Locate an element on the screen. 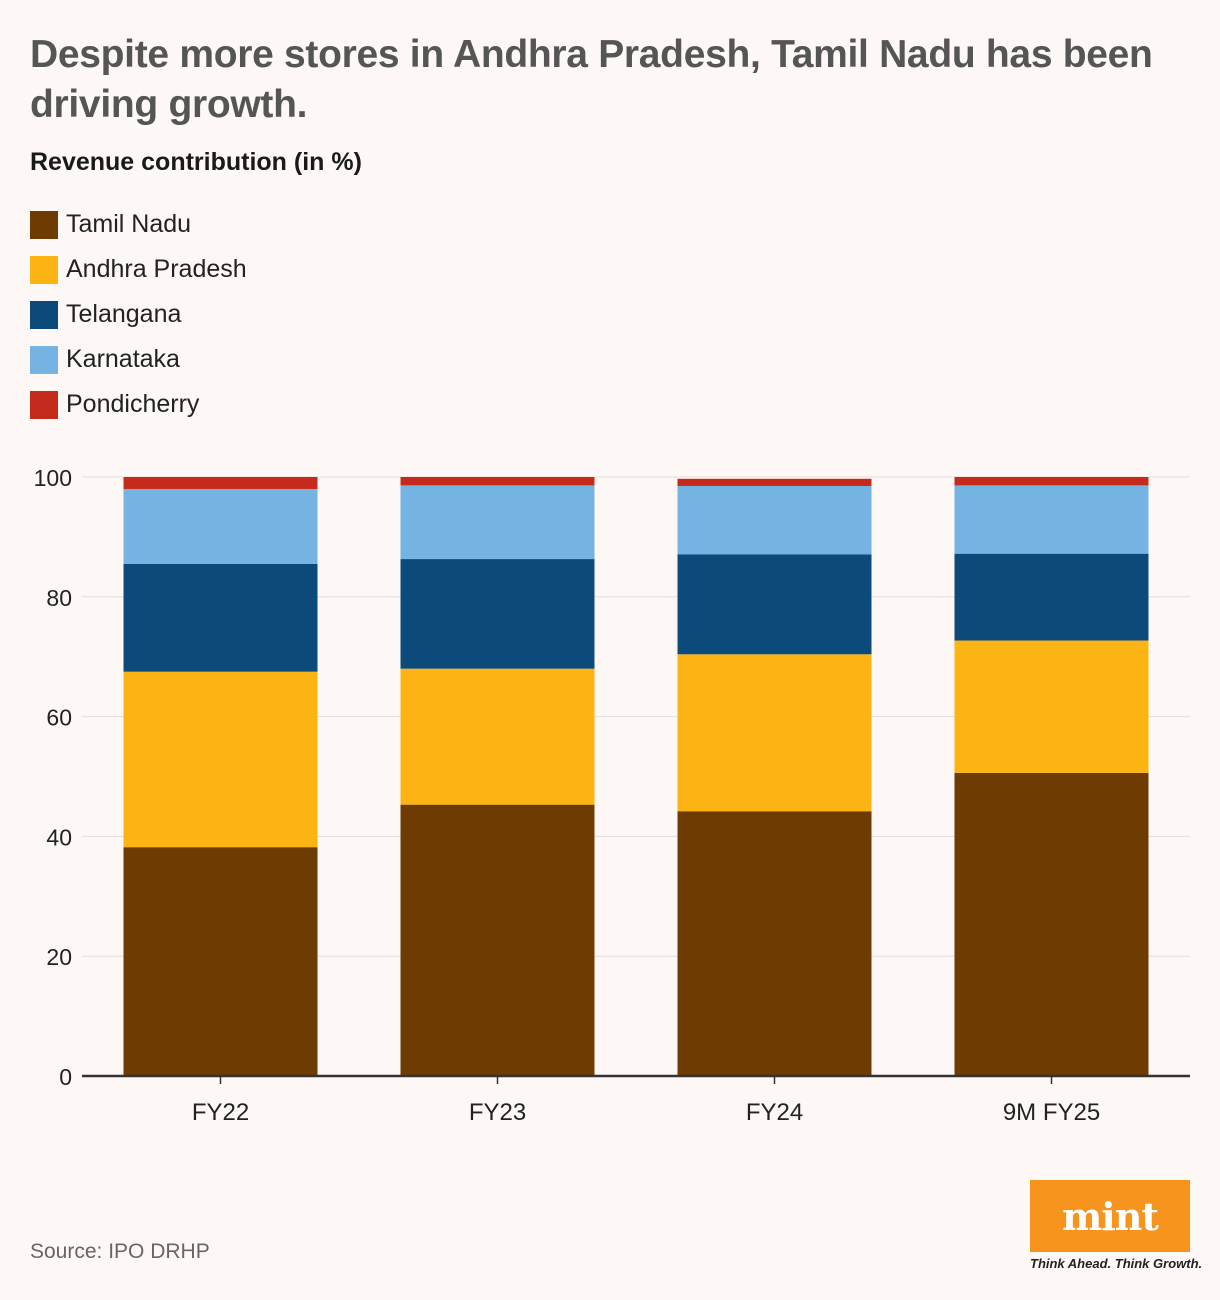  legend-item-andhra-pradesh: Andhra Pradesh is located at coordinates (138, 269).